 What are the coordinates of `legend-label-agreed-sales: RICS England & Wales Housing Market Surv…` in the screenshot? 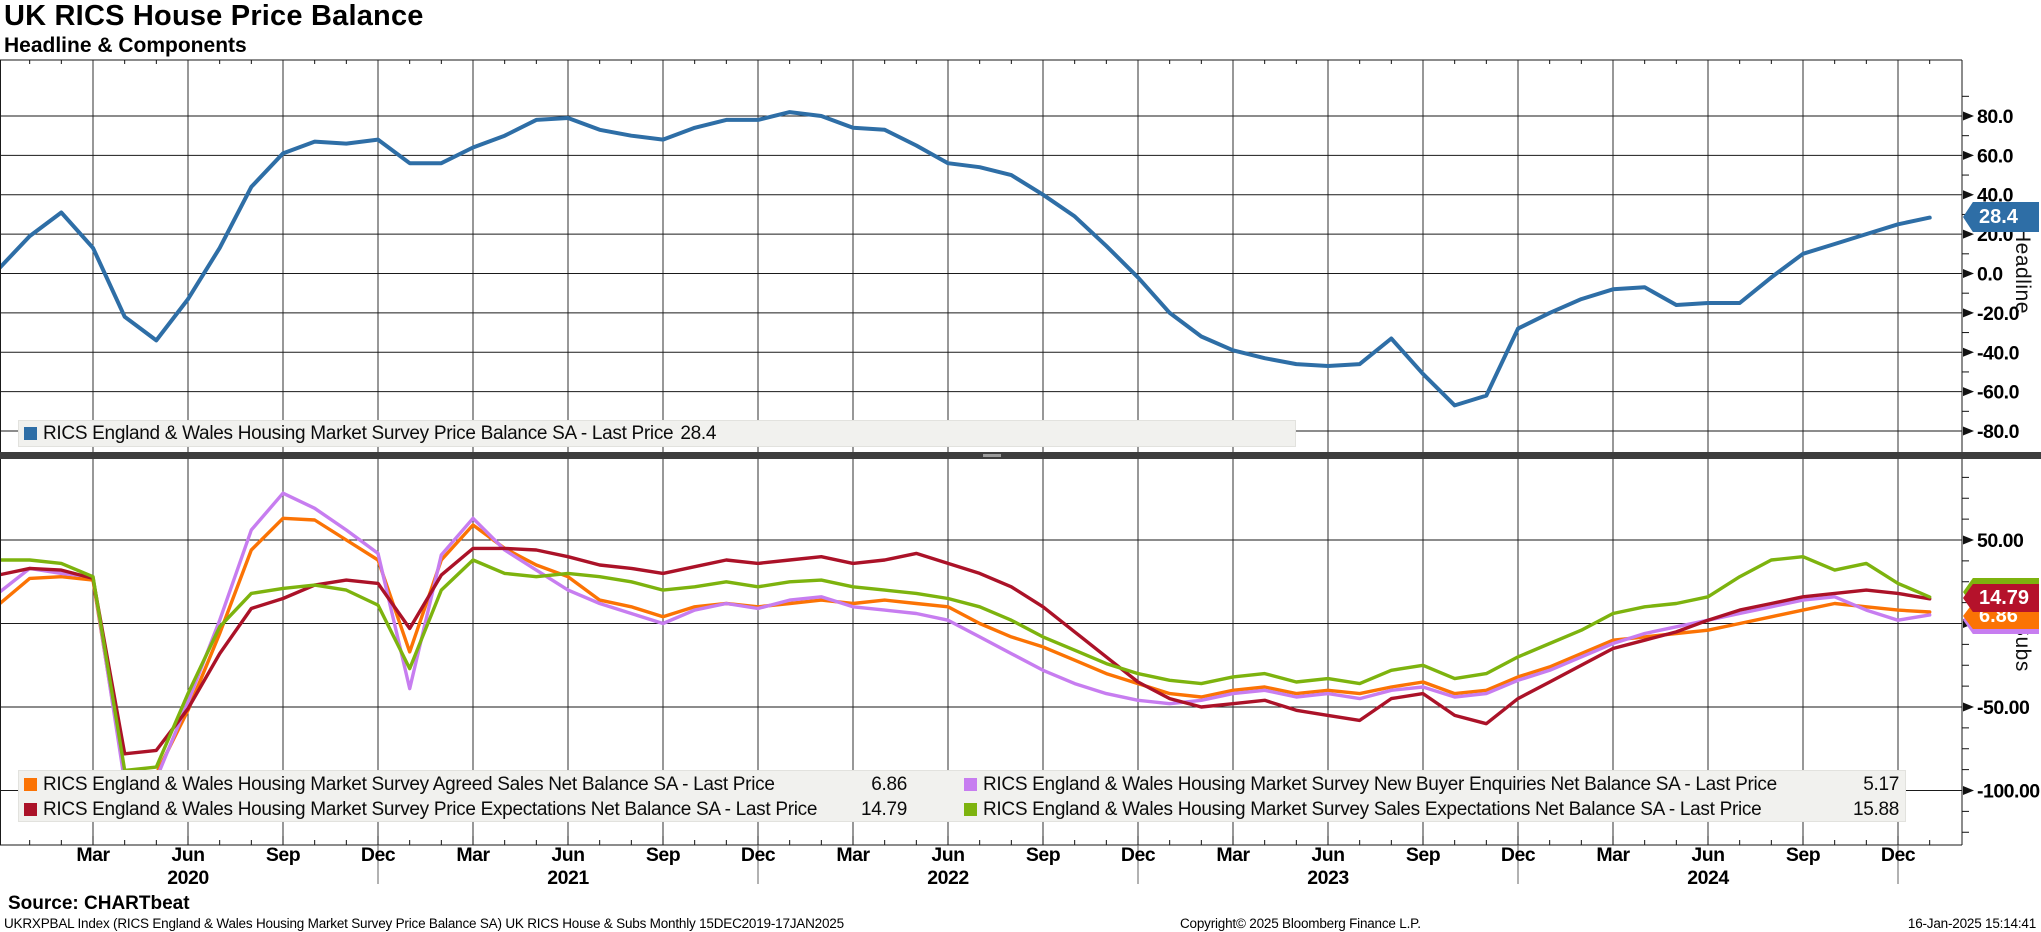 It's located at (409, 784).